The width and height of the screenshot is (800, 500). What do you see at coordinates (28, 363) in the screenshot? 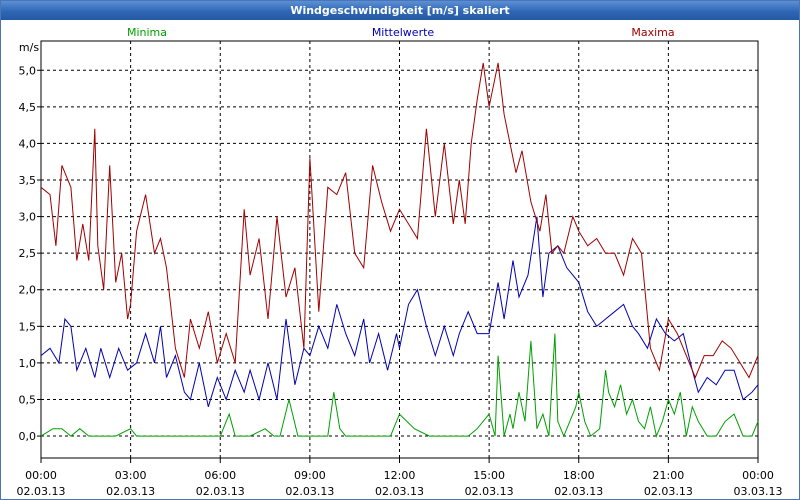
I see `y-tick-label: 1,0` at bounding box center [28, 363].